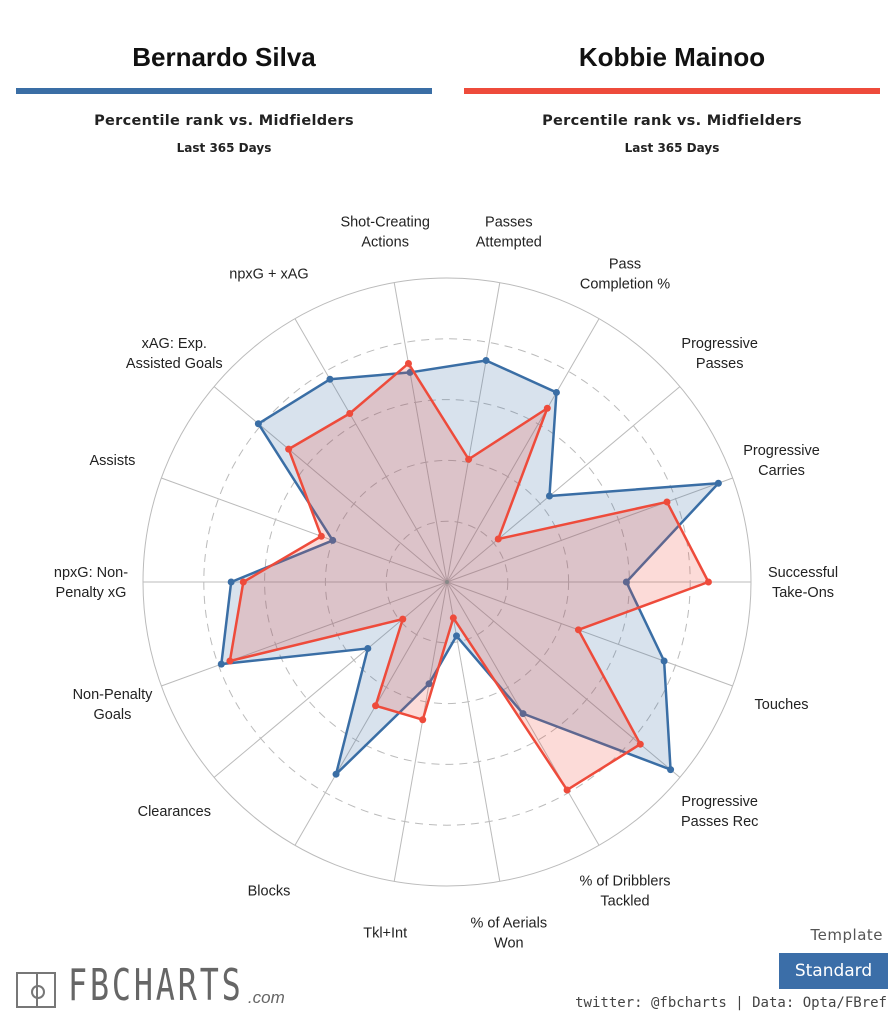 The image size is (896, 1024). I want to click on player2-period: Last 365 Days, so click(672, 148).